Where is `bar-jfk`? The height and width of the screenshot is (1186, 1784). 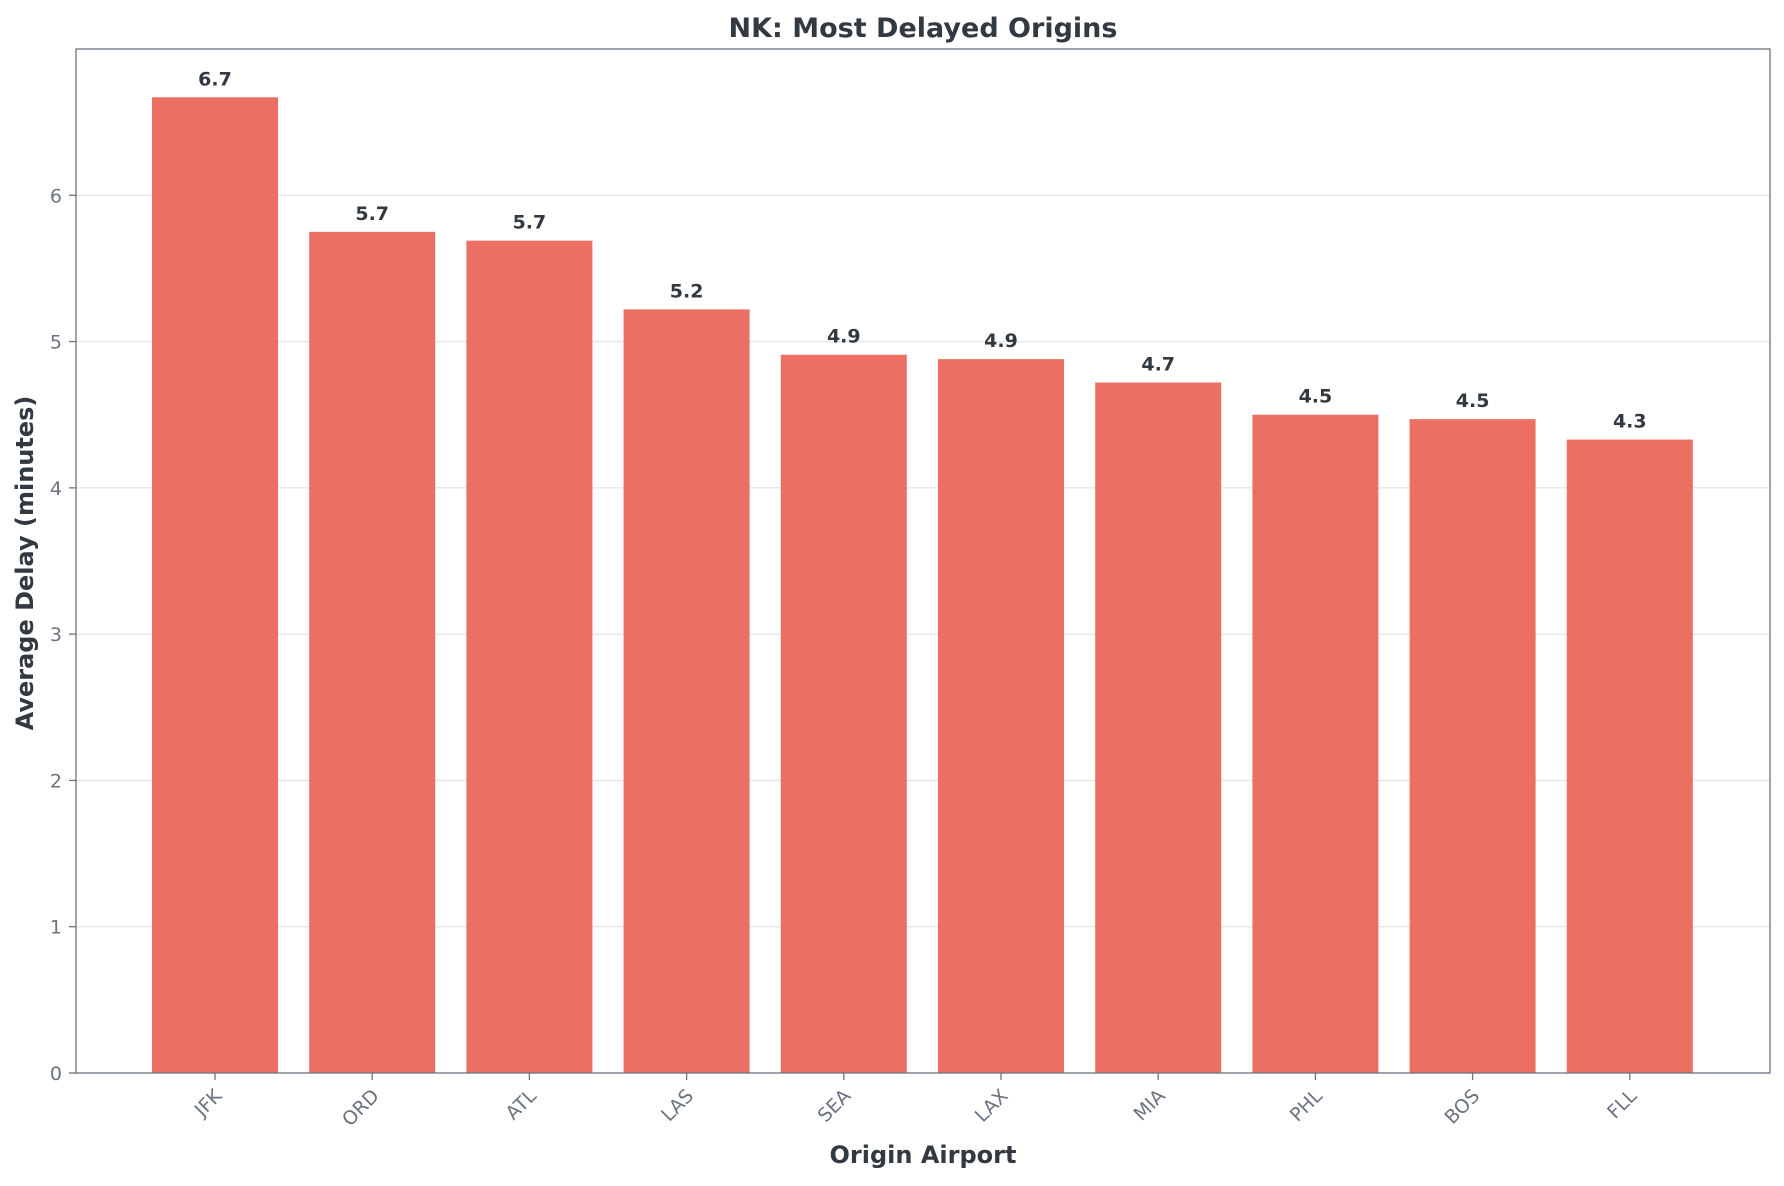
bar-jfk is located at coordinates (215, 585).